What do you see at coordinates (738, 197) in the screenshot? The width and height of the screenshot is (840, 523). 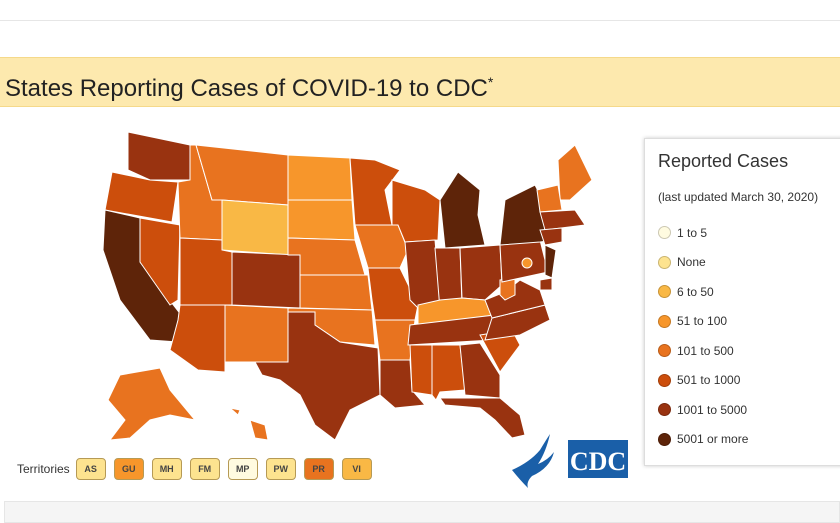 I see `legend-updated: (last updated March 30, 2020)` at bounding box center [738, 197].